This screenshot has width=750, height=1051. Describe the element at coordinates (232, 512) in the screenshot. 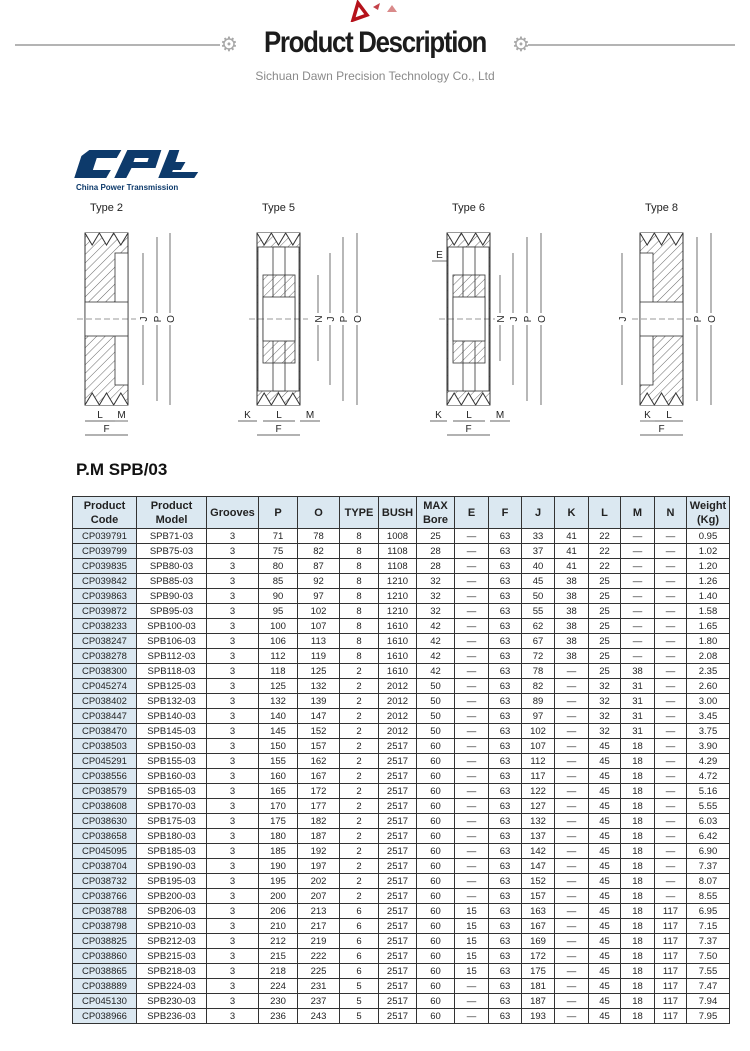

I see `column-header: Grooves` at that location.